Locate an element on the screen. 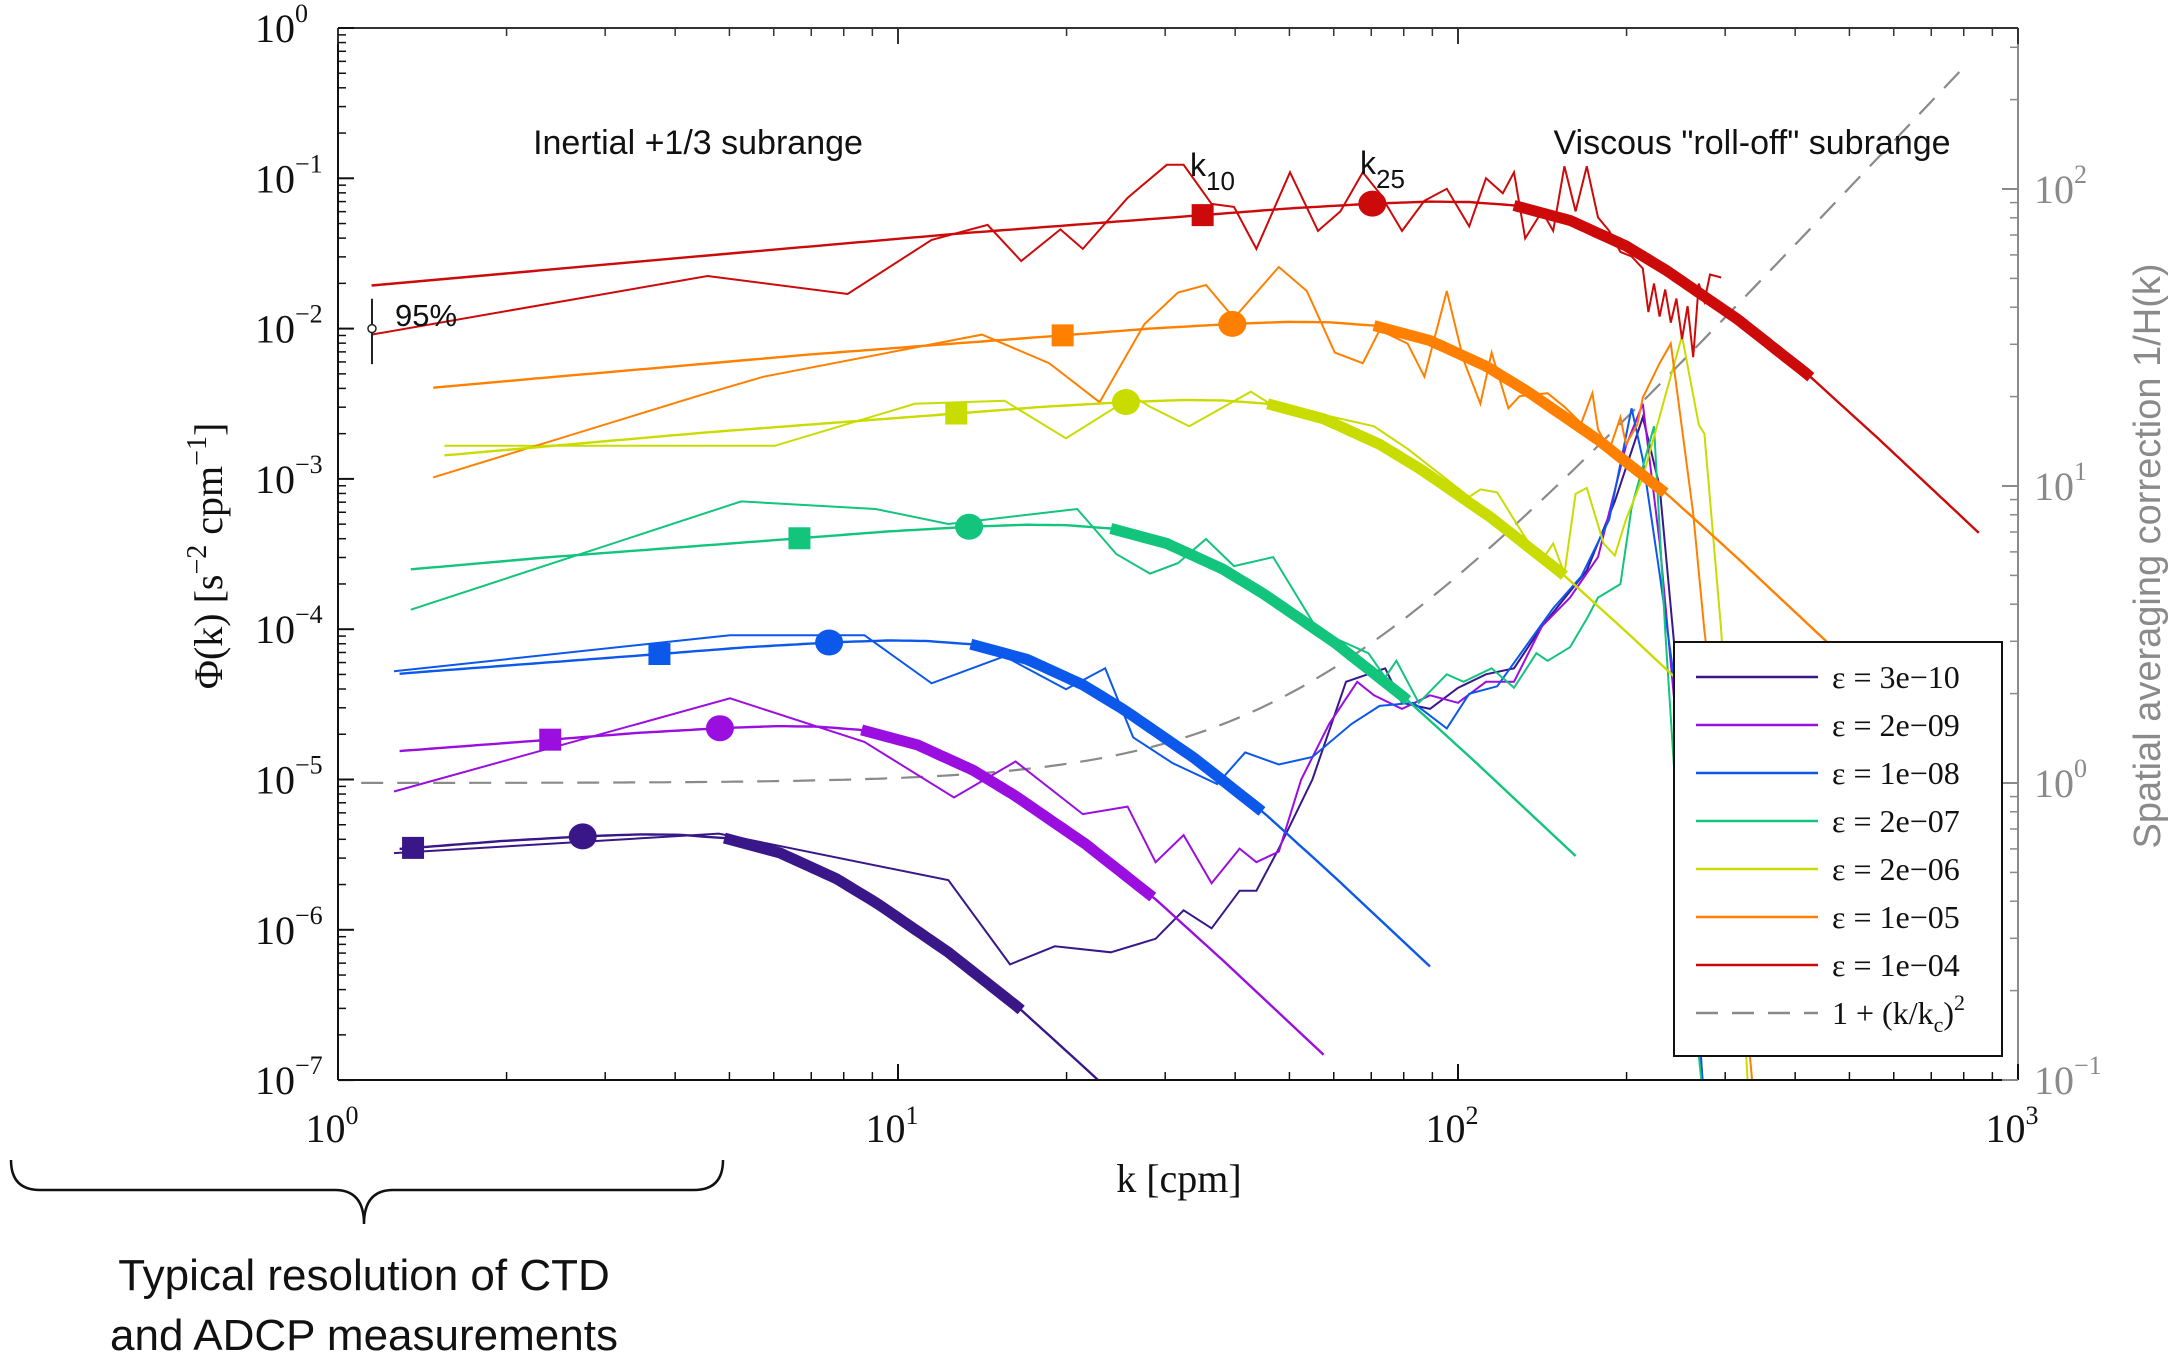 Image resolution: width=2168 pixels, height=1360 pixels. y-tick-label: 10⁻⁷ is located at coordinates (289, 1077).